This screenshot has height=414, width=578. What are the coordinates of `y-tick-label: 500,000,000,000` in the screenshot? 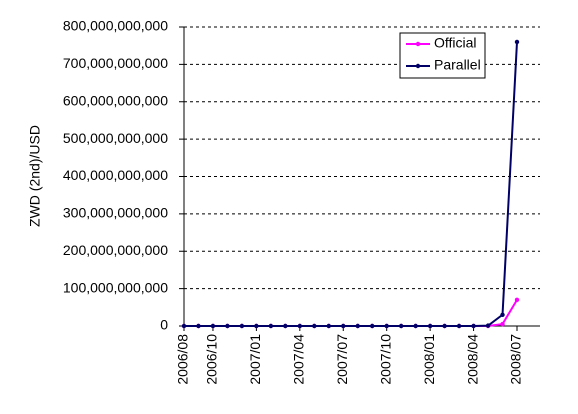 It's located at (115, 138).